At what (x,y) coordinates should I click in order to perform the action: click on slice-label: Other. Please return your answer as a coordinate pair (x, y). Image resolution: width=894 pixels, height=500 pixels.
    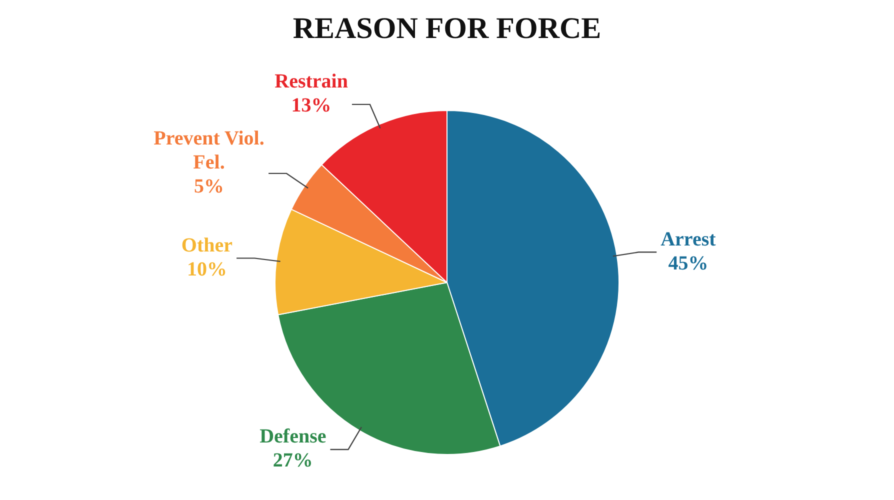
    Looking at the image, I should click on (207, 245).